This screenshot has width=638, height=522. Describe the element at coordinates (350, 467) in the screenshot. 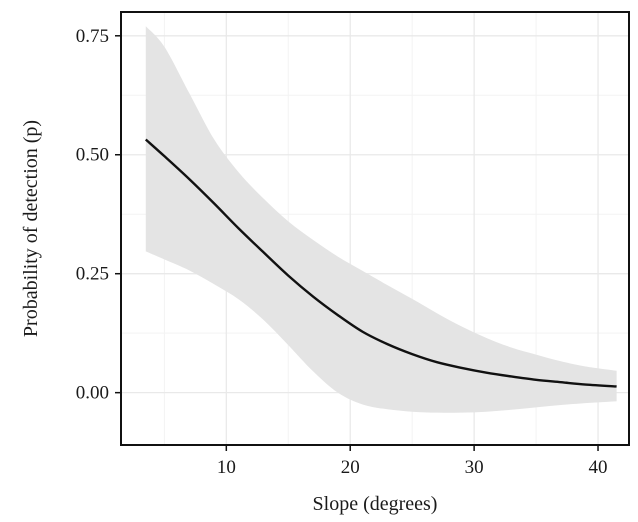

I see `x-tick-label: 20` at that location.